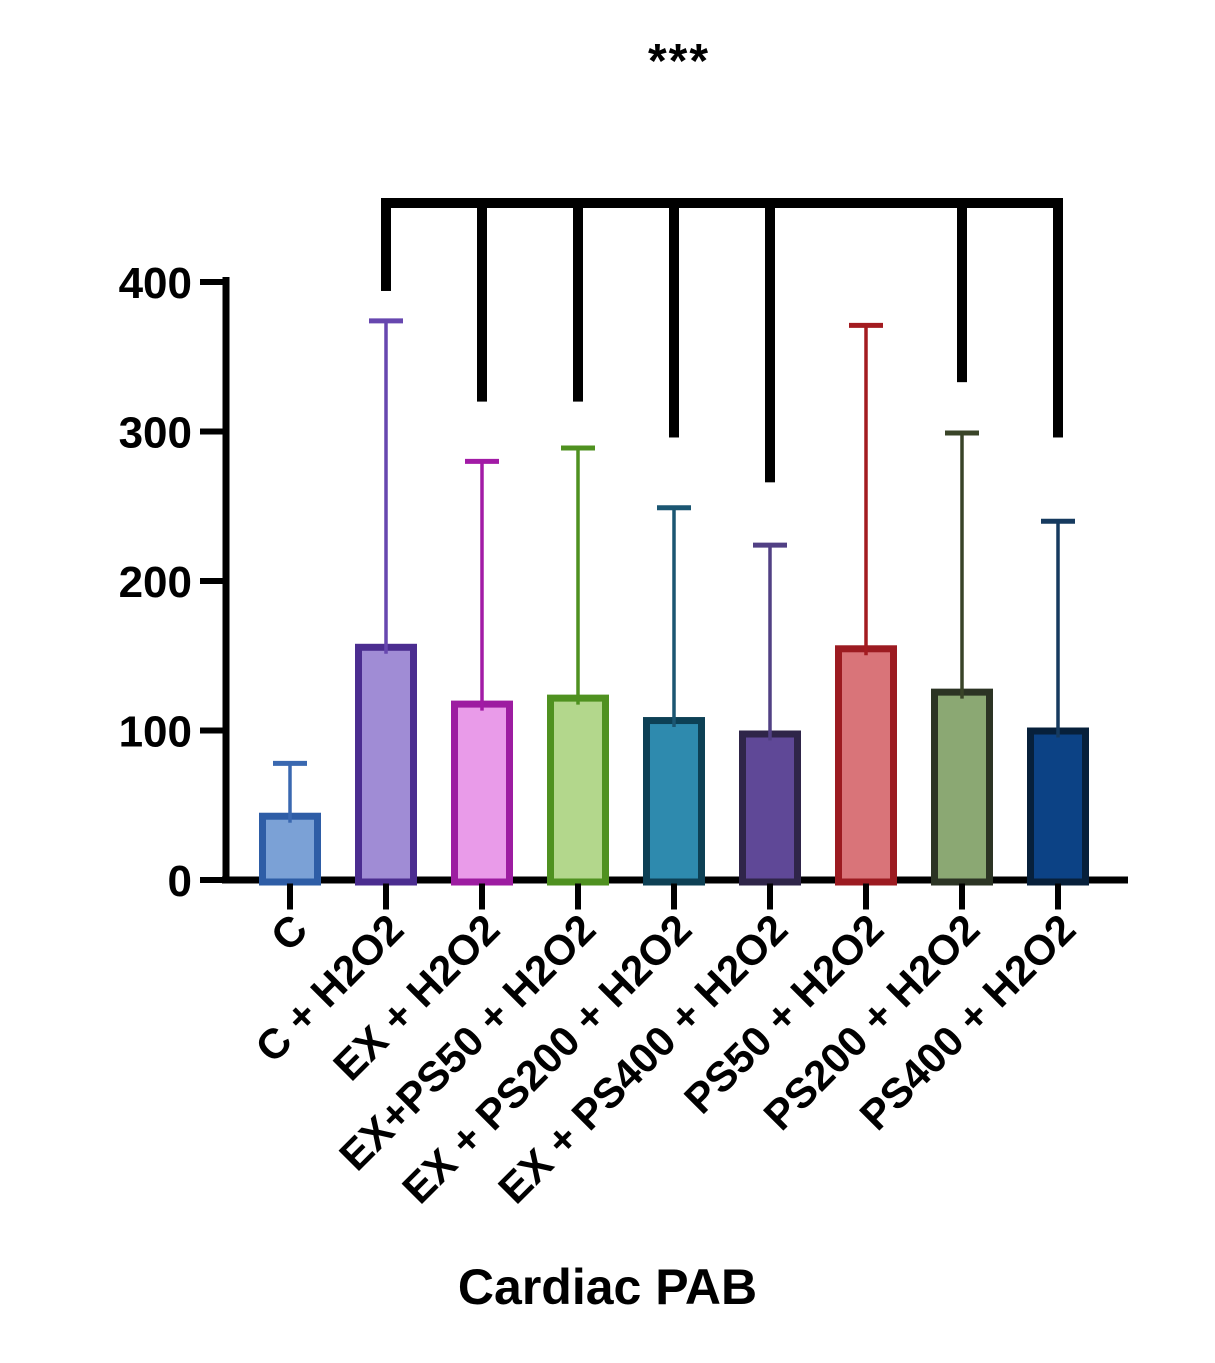 This screenshot has width=1215, height=1363. Describe the element at coordinates (679, 61) in the screenshot. I see `significance-stars: ***` at that location.